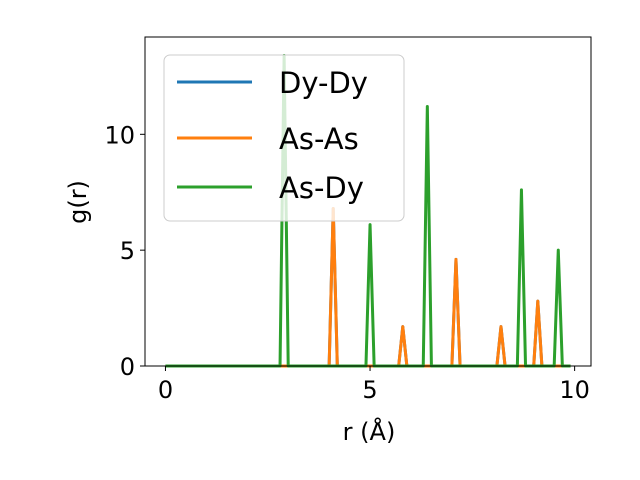 The height and width of the screenshot is (480, 640). Describe the element at coordinates (321, 188) in the screenshot. I see `legend-label-as-dy: As-Dy` at that location.